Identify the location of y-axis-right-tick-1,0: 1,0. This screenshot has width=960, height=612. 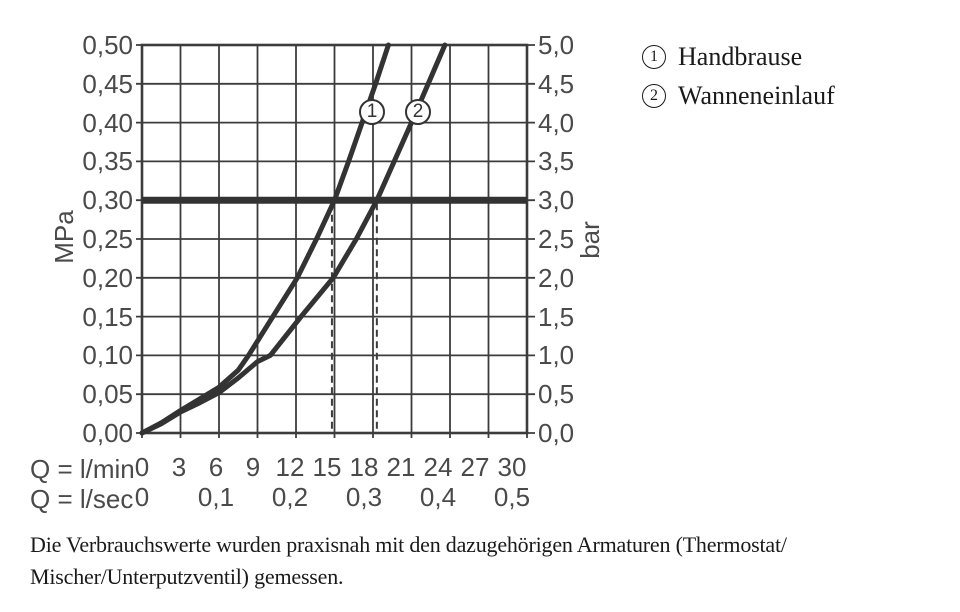
(556, 355).